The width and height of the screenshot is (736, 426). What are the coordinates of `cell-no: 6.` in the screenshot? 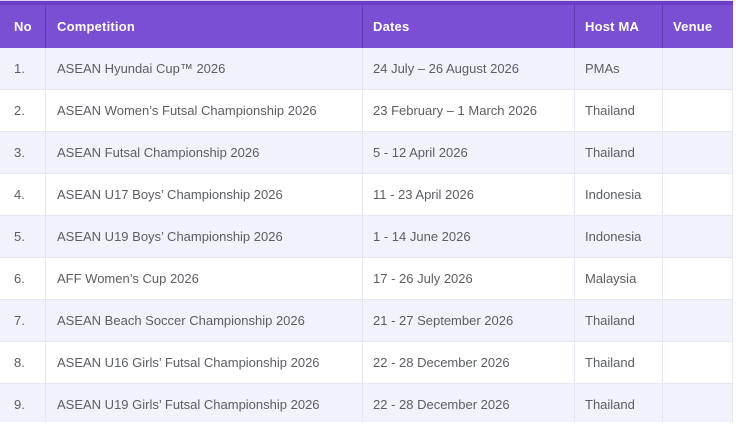 It's located at (23, 278).